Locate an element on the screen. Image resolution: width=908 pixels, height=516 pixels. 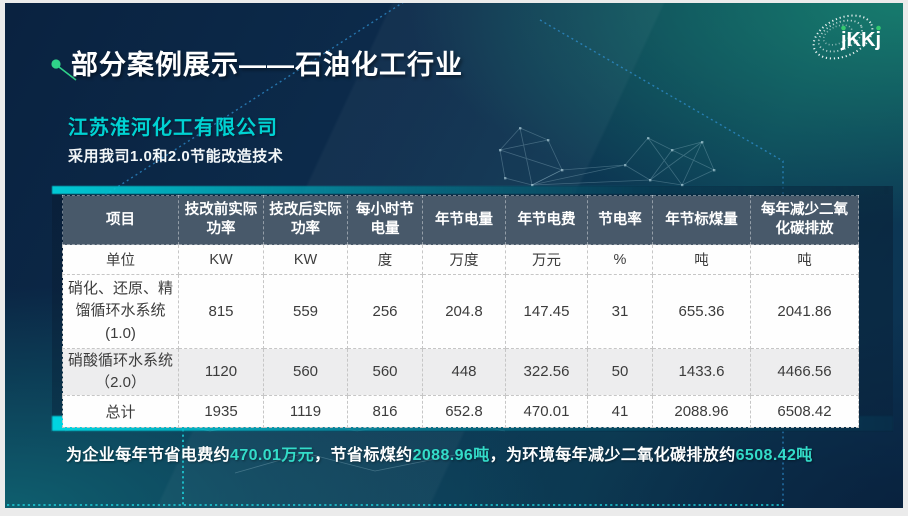
summary-highlight: 470.01万元 is located at coordinates (272, 455).